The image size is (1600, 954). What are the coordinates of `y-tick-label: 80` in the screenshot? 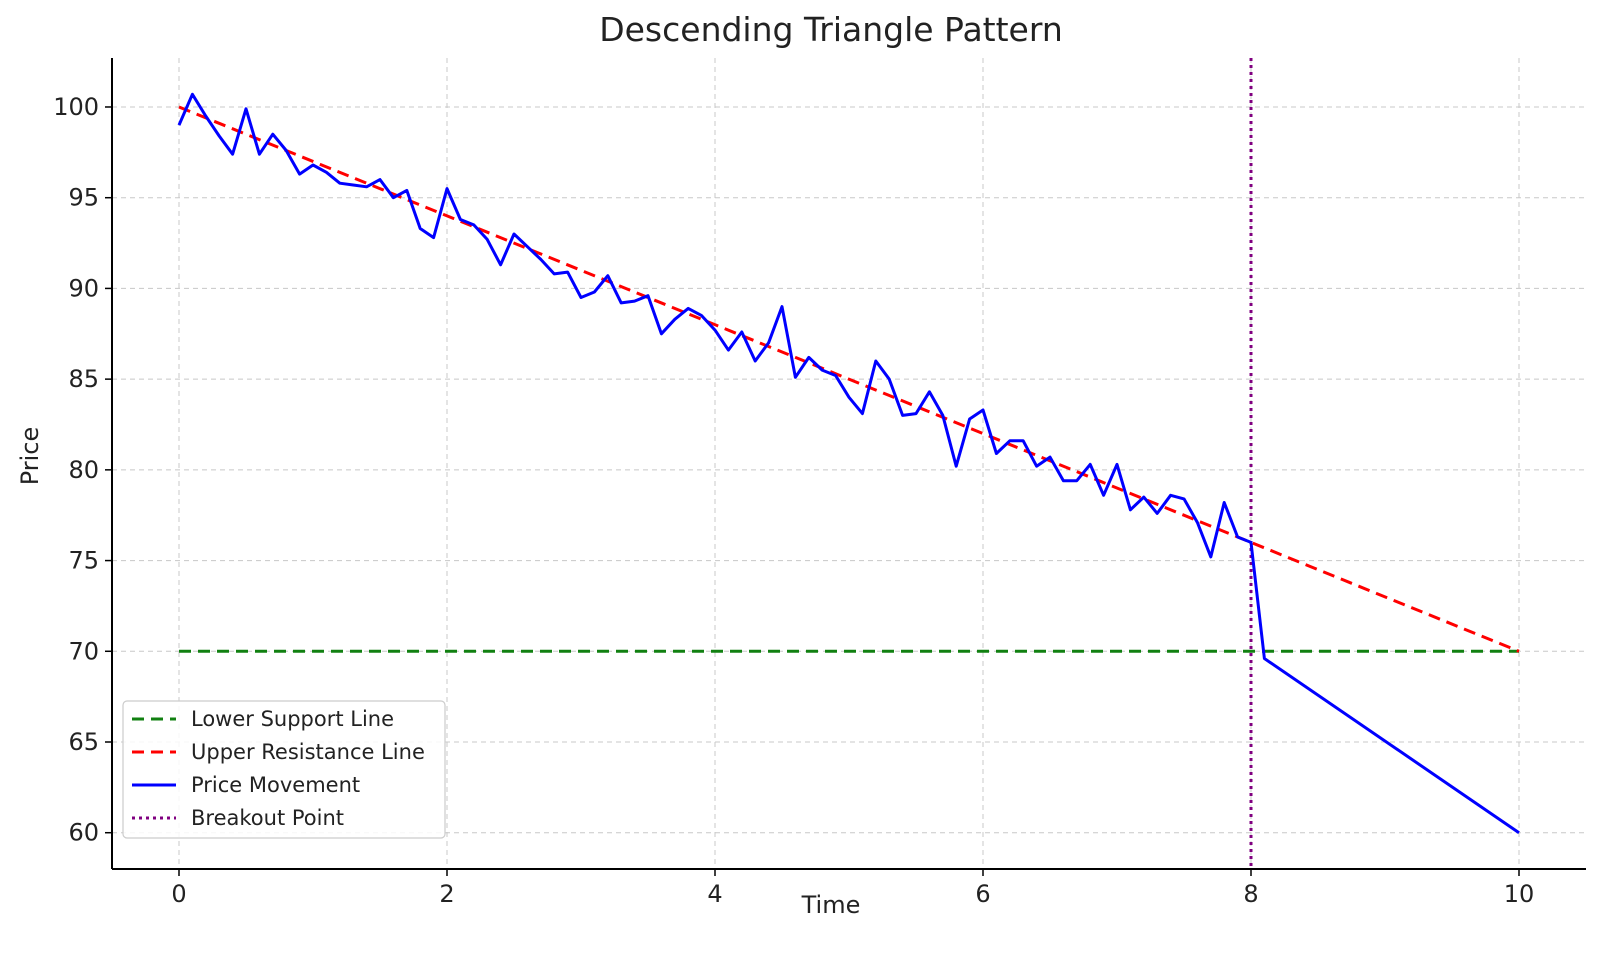 It's located at (83, 470).